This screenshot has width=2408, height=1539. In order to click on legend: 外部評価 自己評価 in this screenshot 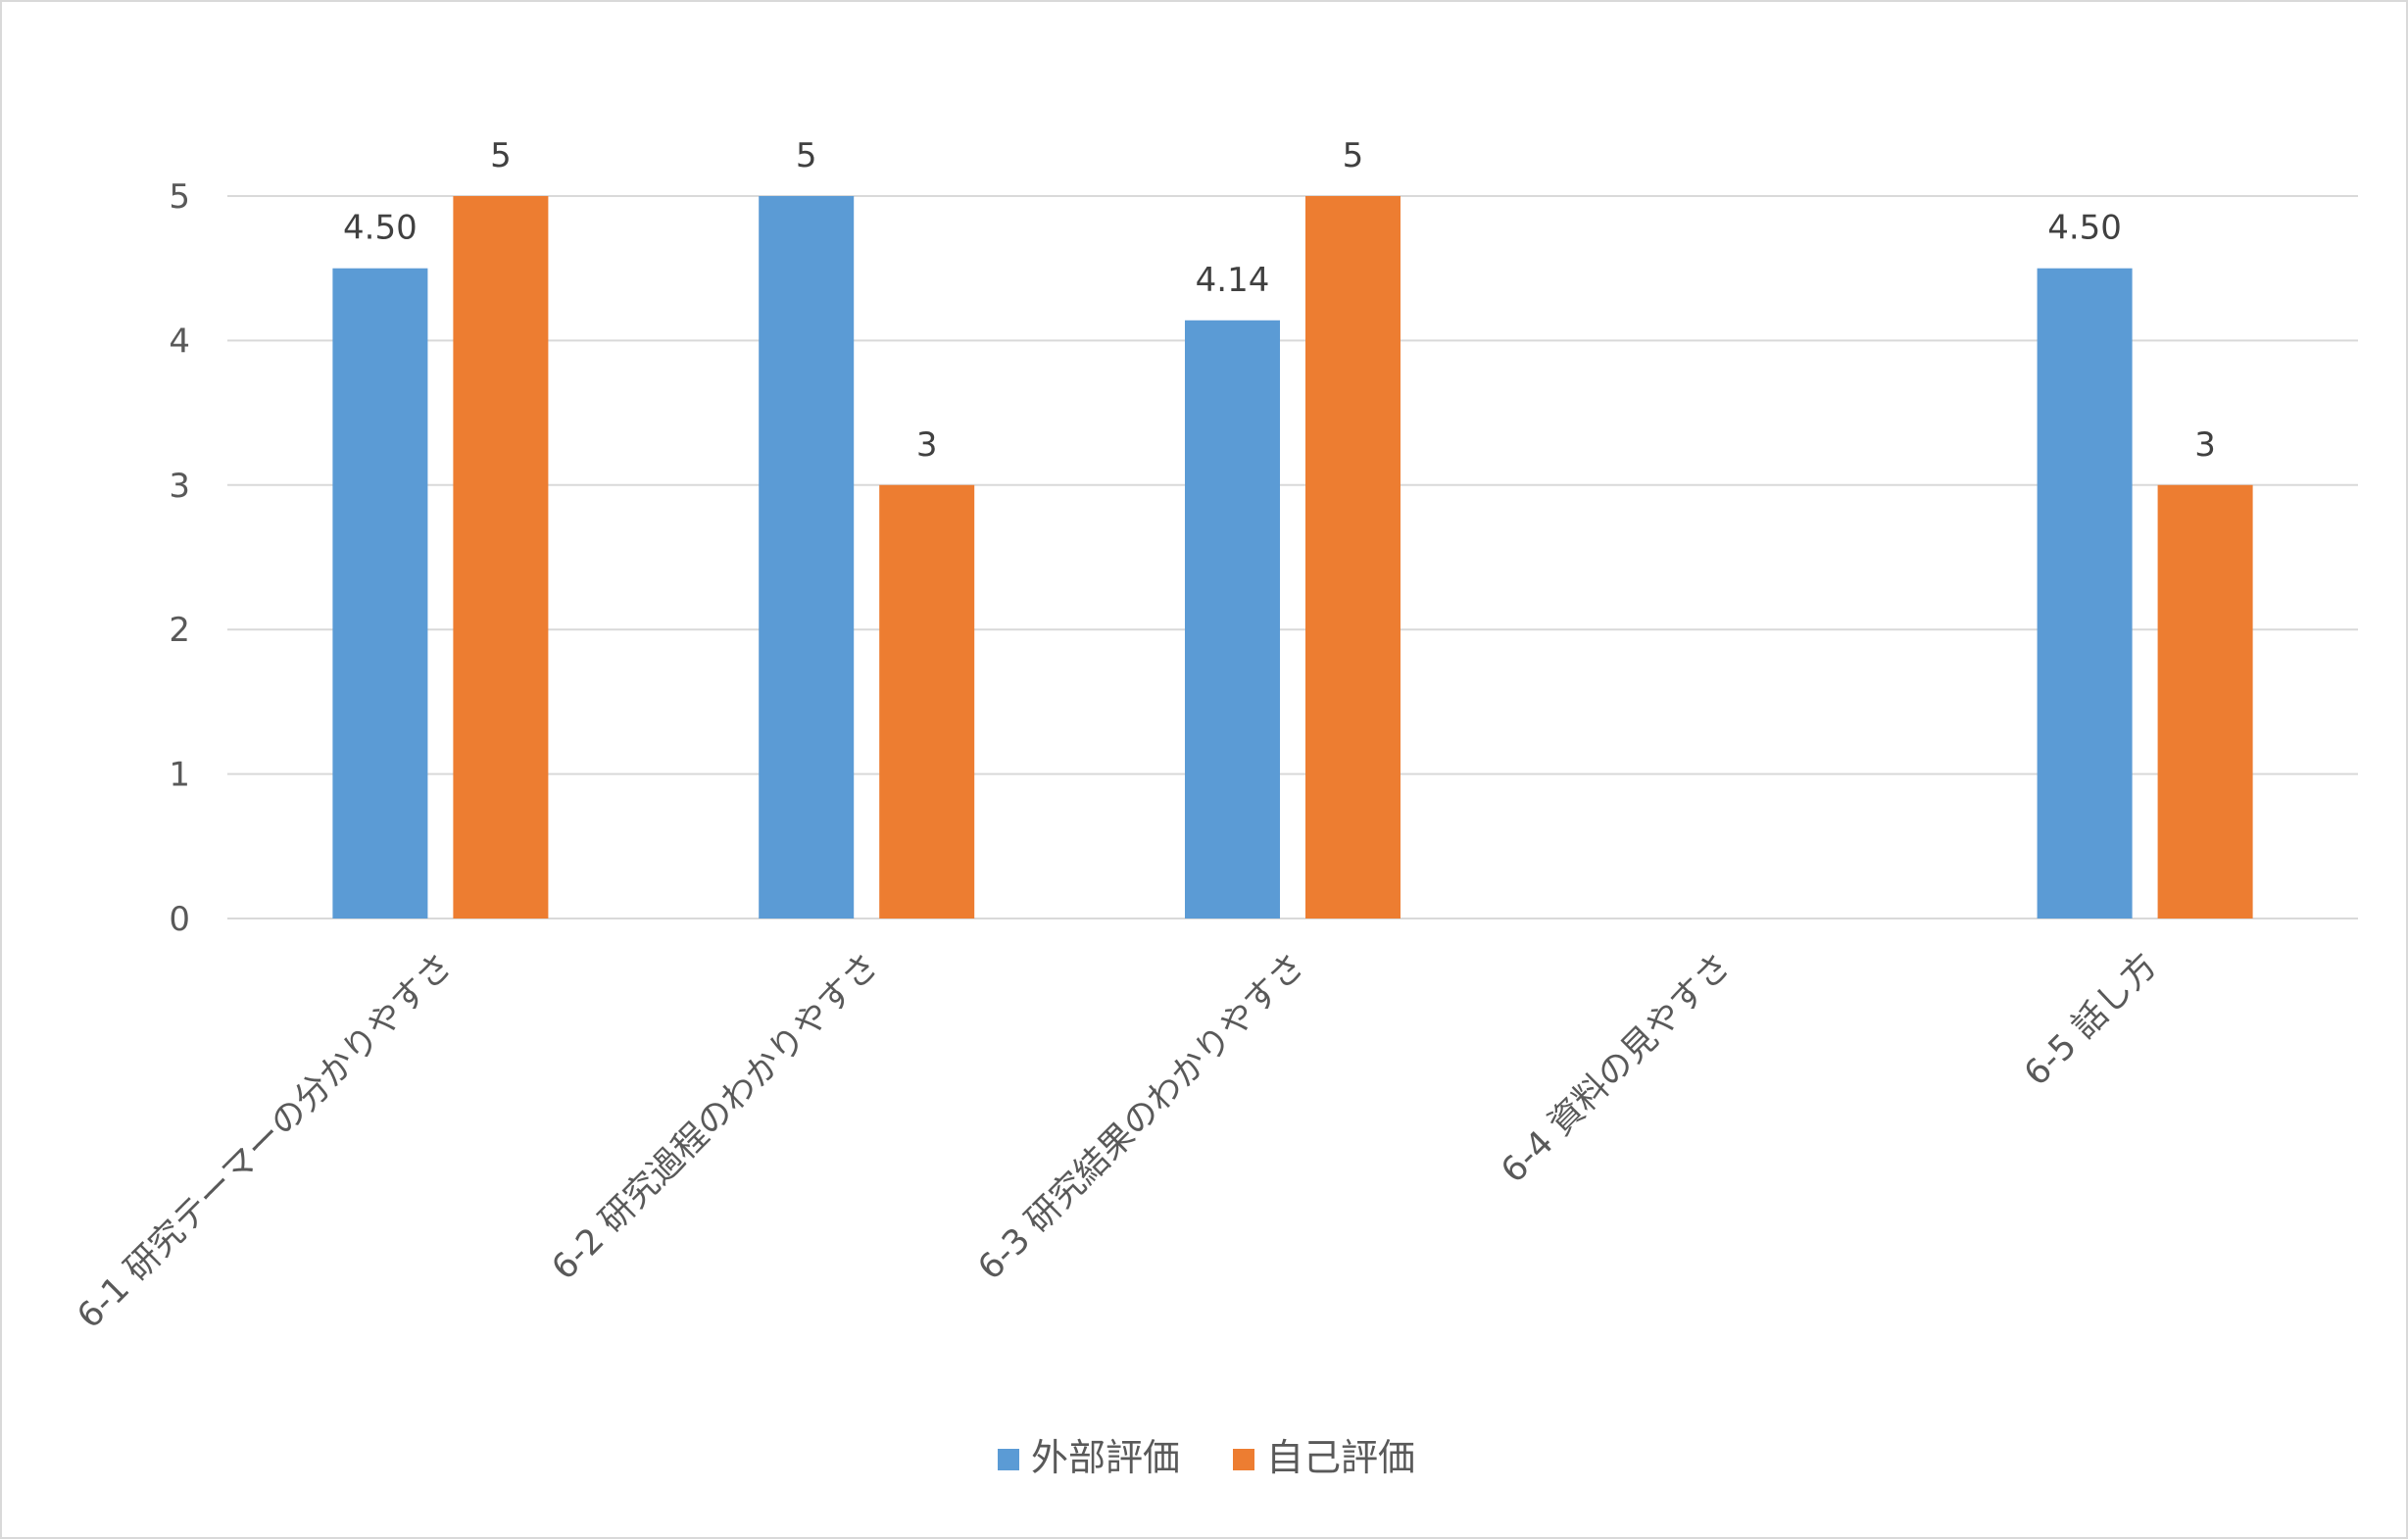, I will do `click(1206, 1457)`.